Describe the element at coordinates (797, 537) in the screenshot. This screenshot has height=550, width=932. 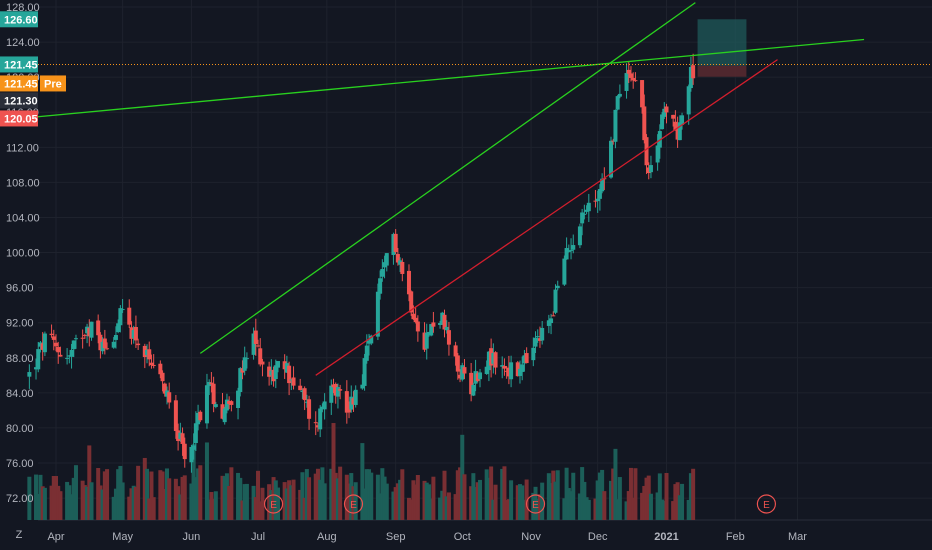
I see `time-tick-label: Mar` at that location.